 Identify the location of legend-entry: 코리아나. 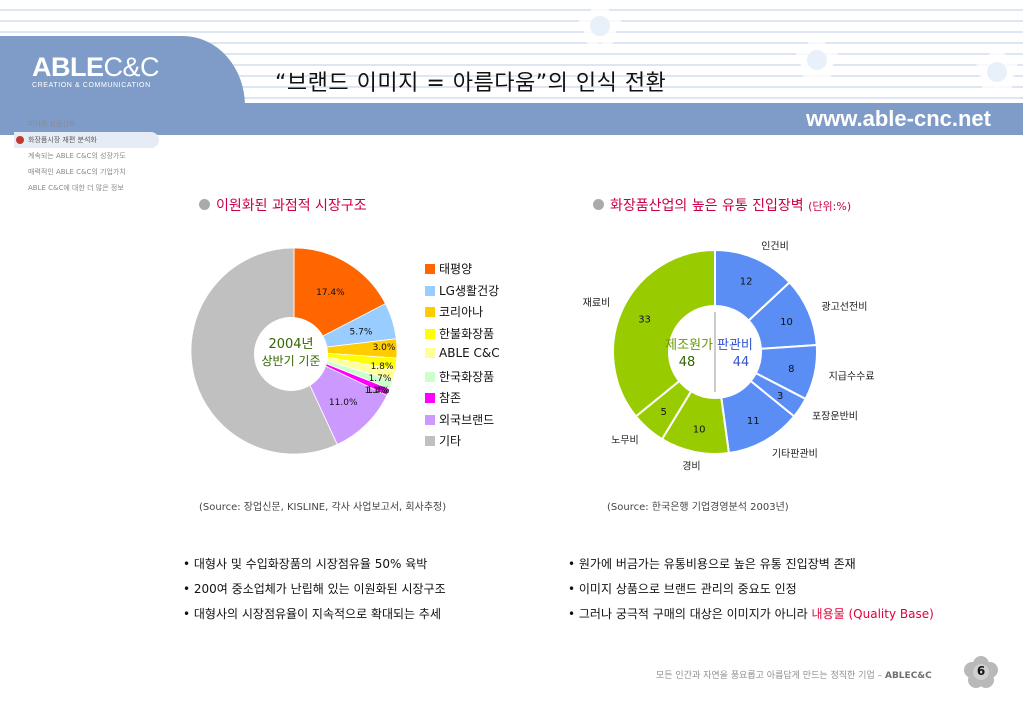
(462, 314).